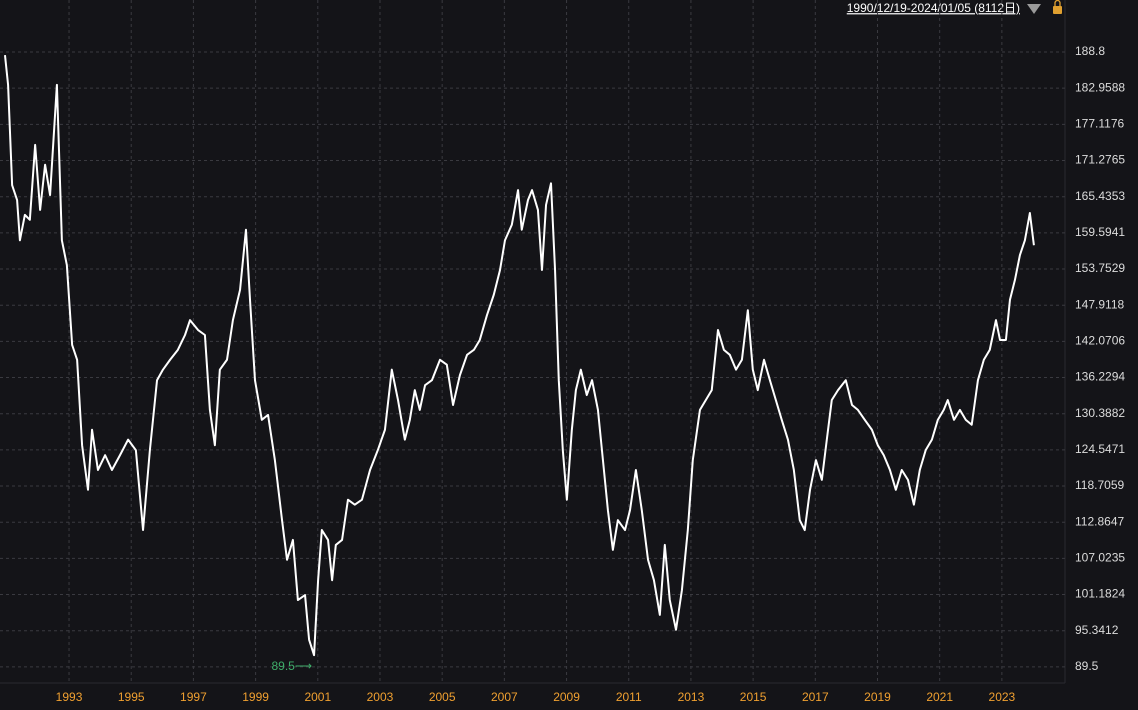  I want to click on date-range: 1990/12/19-2024/01/05 (8112日), so click(933, 8).